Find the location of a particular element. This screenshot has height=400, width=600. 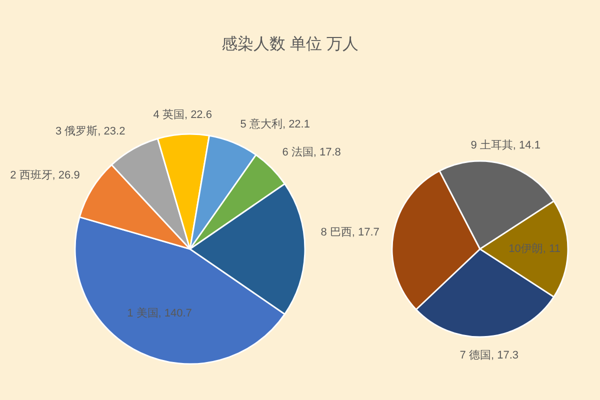

slice-label: 2 西班牙, 26.9 is located at coordinates (45, 175).